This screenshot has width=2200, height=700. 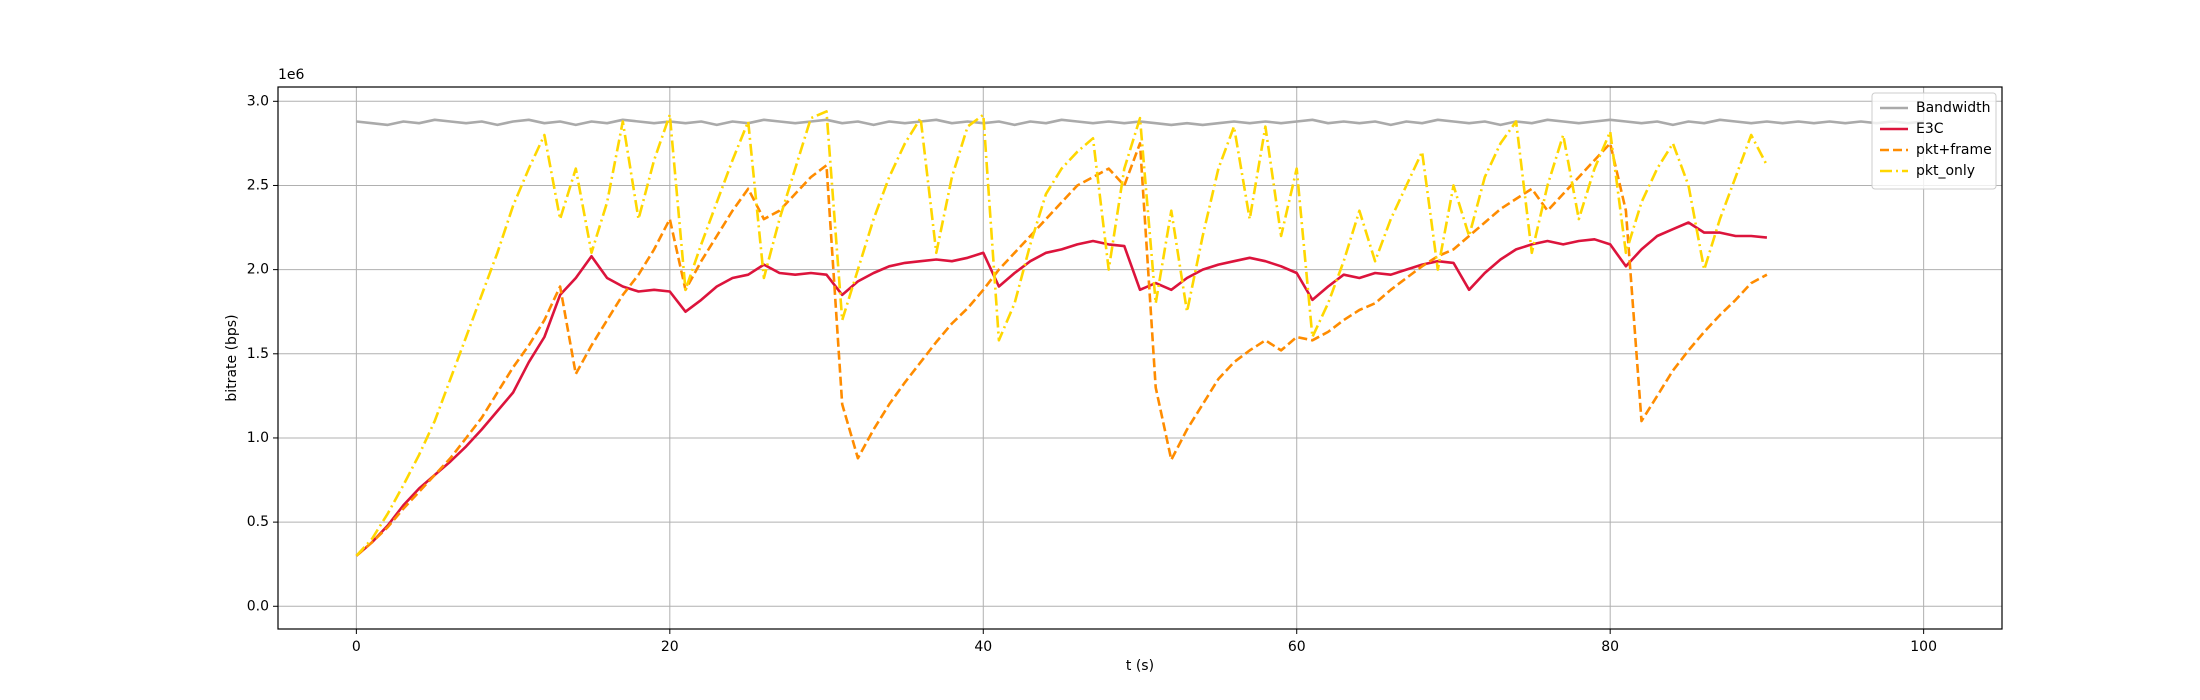 What do you see at coordinates (258, 606) in the screenshot?
I see `y-tick-label: 0.0` at bounding box center [258, 606].